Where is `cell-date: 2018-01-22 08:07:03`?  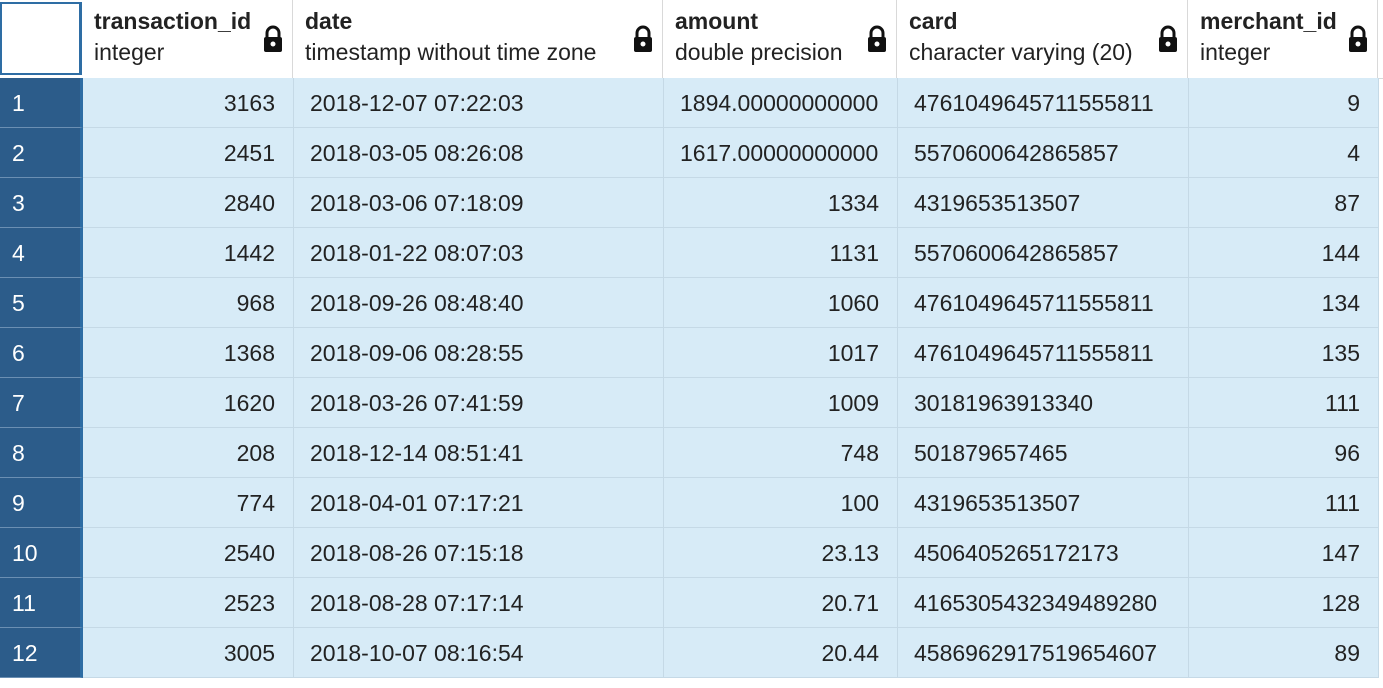 cell-date: 2018-01-22 08:07:03 is located at coordinates (479, 253).